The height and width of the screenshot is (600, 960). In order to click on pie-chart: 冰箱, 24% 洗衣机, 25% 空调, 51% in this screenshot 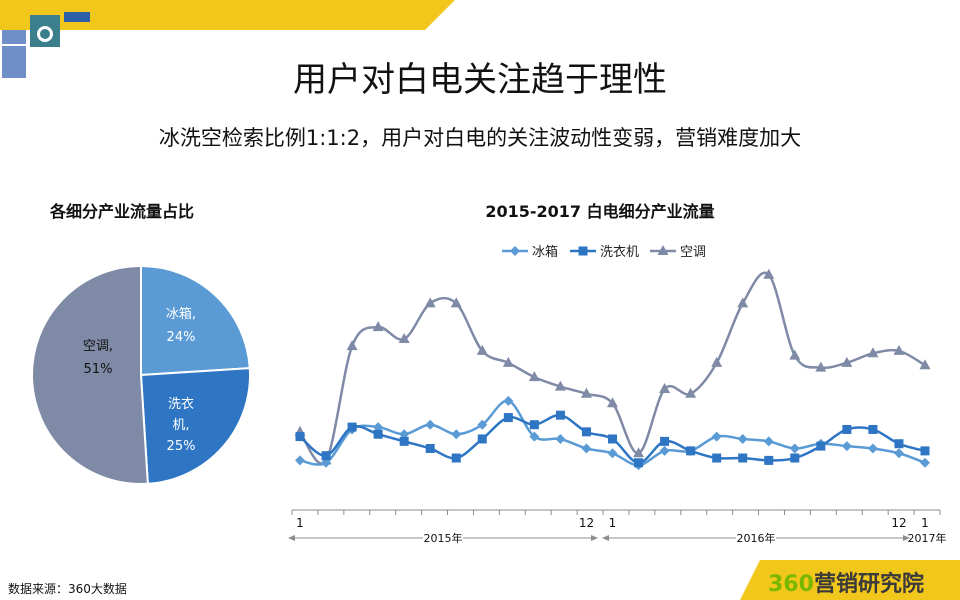, I will do `click(141, 374)`.